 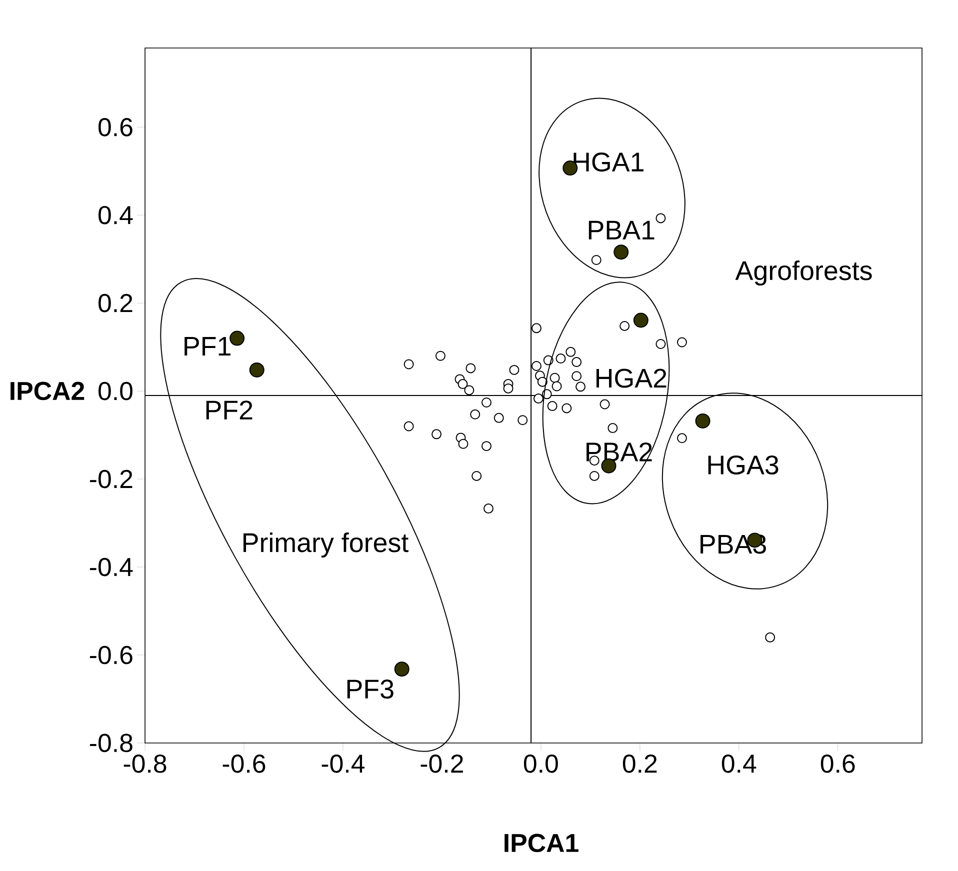 I want to click on x-tick-label: 0.2, so click(x=639, y=763).